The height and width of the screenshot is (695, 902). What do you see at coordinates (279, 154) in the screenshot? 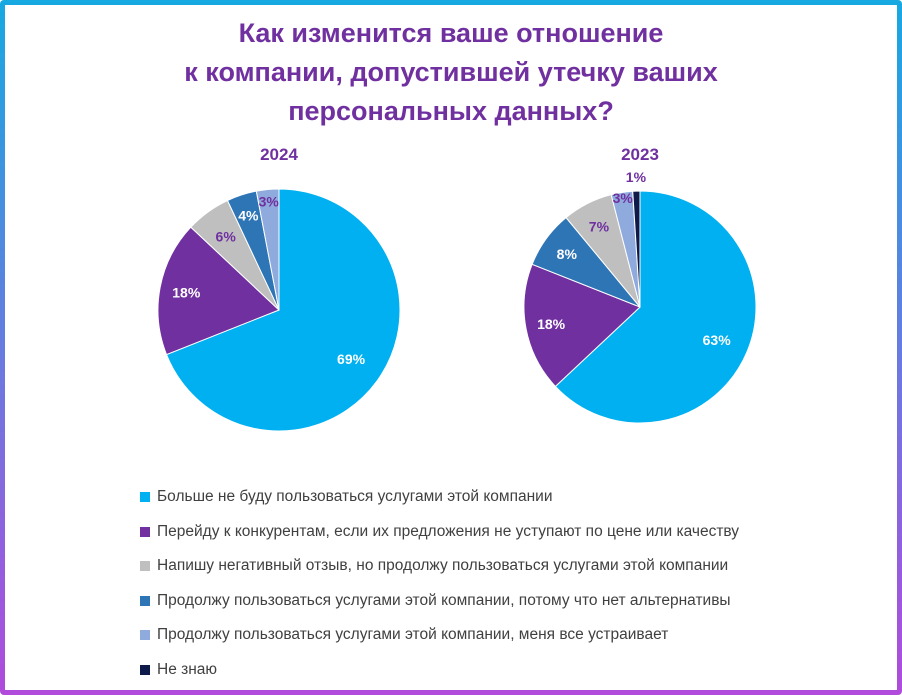
I see `pie-title: 2024` at bounding box center [279, 154].